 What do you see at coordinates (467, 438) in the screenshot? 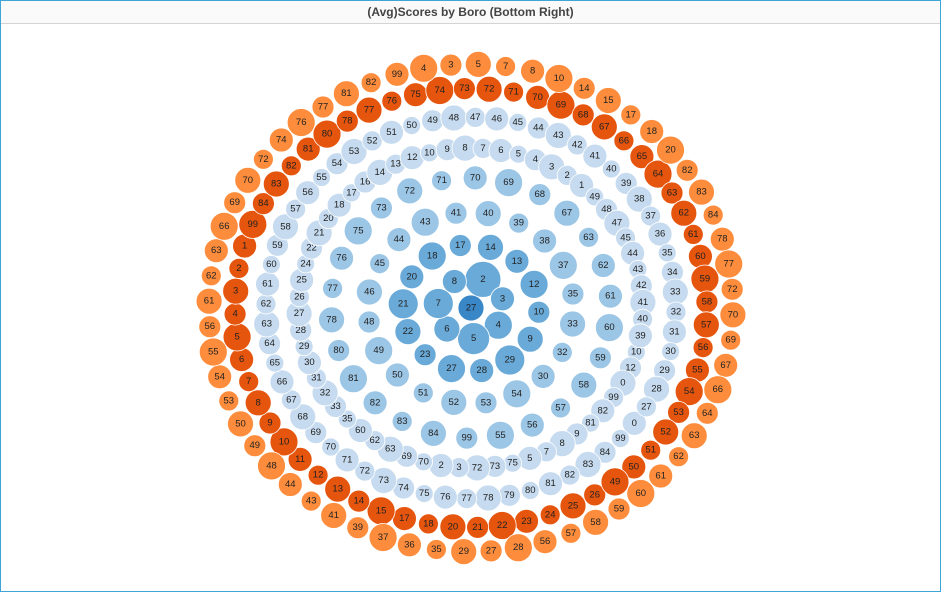
I see `bubble: 99` at bounding box center [467, 438].